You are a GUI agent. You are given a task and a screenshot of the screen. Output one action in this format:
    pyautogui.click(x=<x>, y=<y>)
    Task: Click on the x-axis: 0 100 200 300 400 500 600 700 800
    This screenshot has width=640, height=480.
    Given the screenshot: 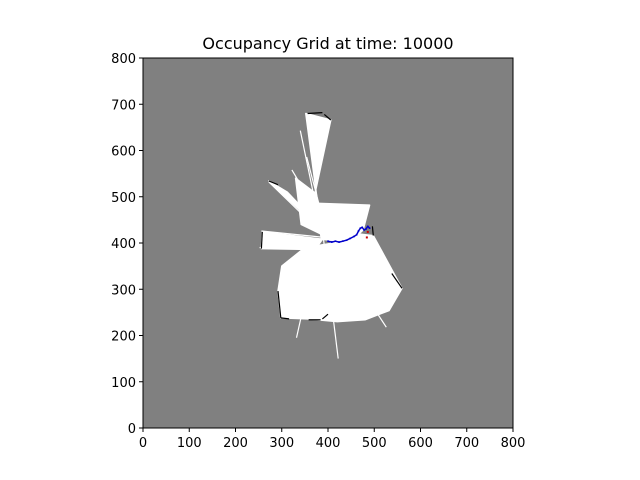 What is the action you would take?
    pyautogui.click(x=332, y=439)
    